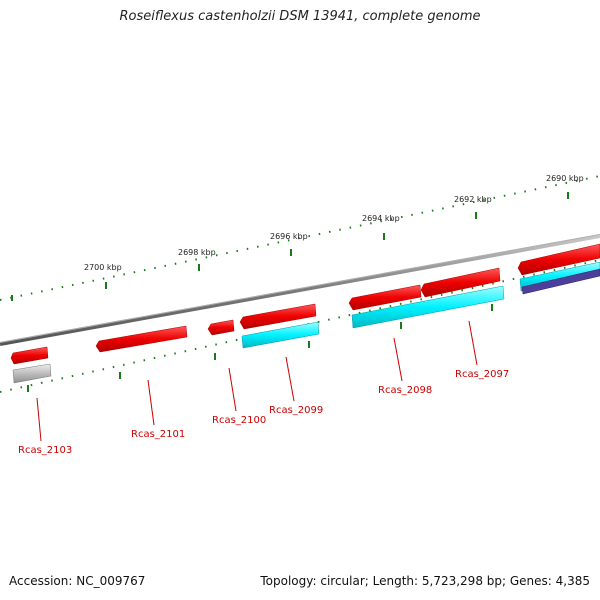 This screenshot has height=600, width=600. I want to click on gene-label-rcas-2097: Rcas_2097, so click(482, 374).